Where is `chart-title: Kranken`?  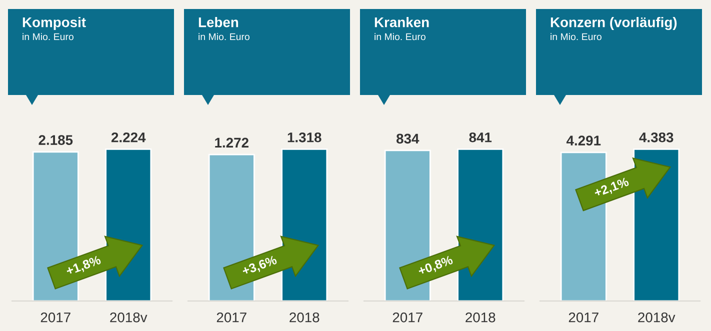 chart-title: Kranken is located at coordinates (401, 22).